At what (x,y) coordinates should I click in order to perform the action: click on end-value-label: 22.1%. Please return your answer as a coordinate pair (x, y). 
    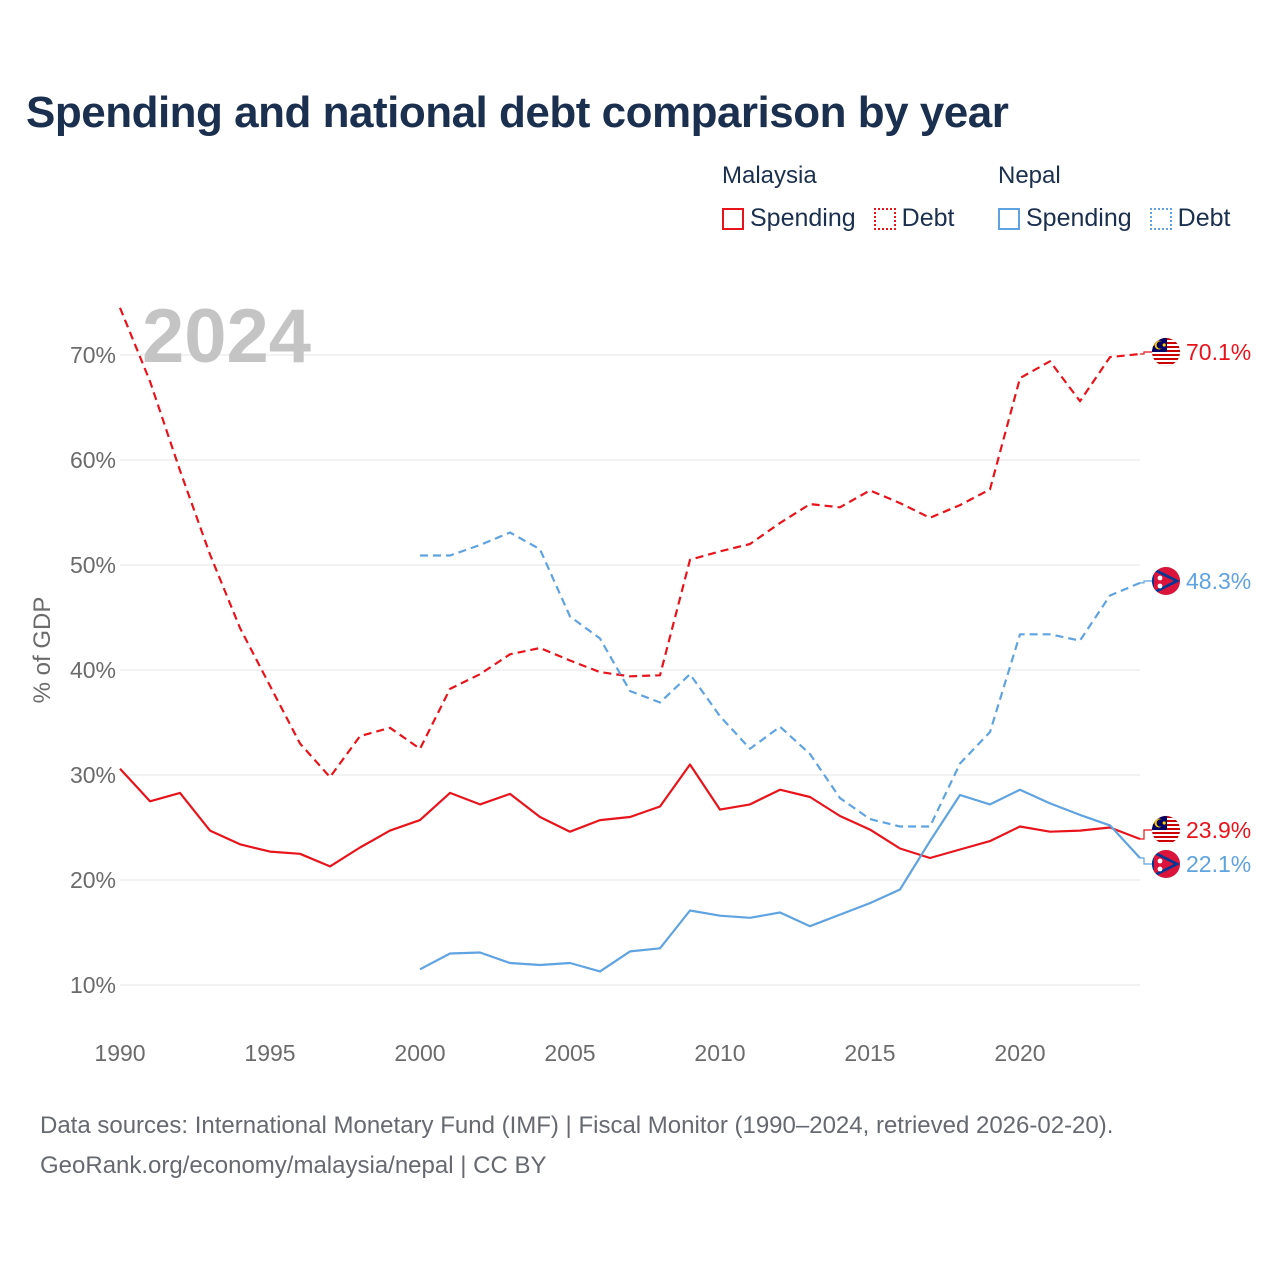
    Looking at the image, I should click on (1218, 864).